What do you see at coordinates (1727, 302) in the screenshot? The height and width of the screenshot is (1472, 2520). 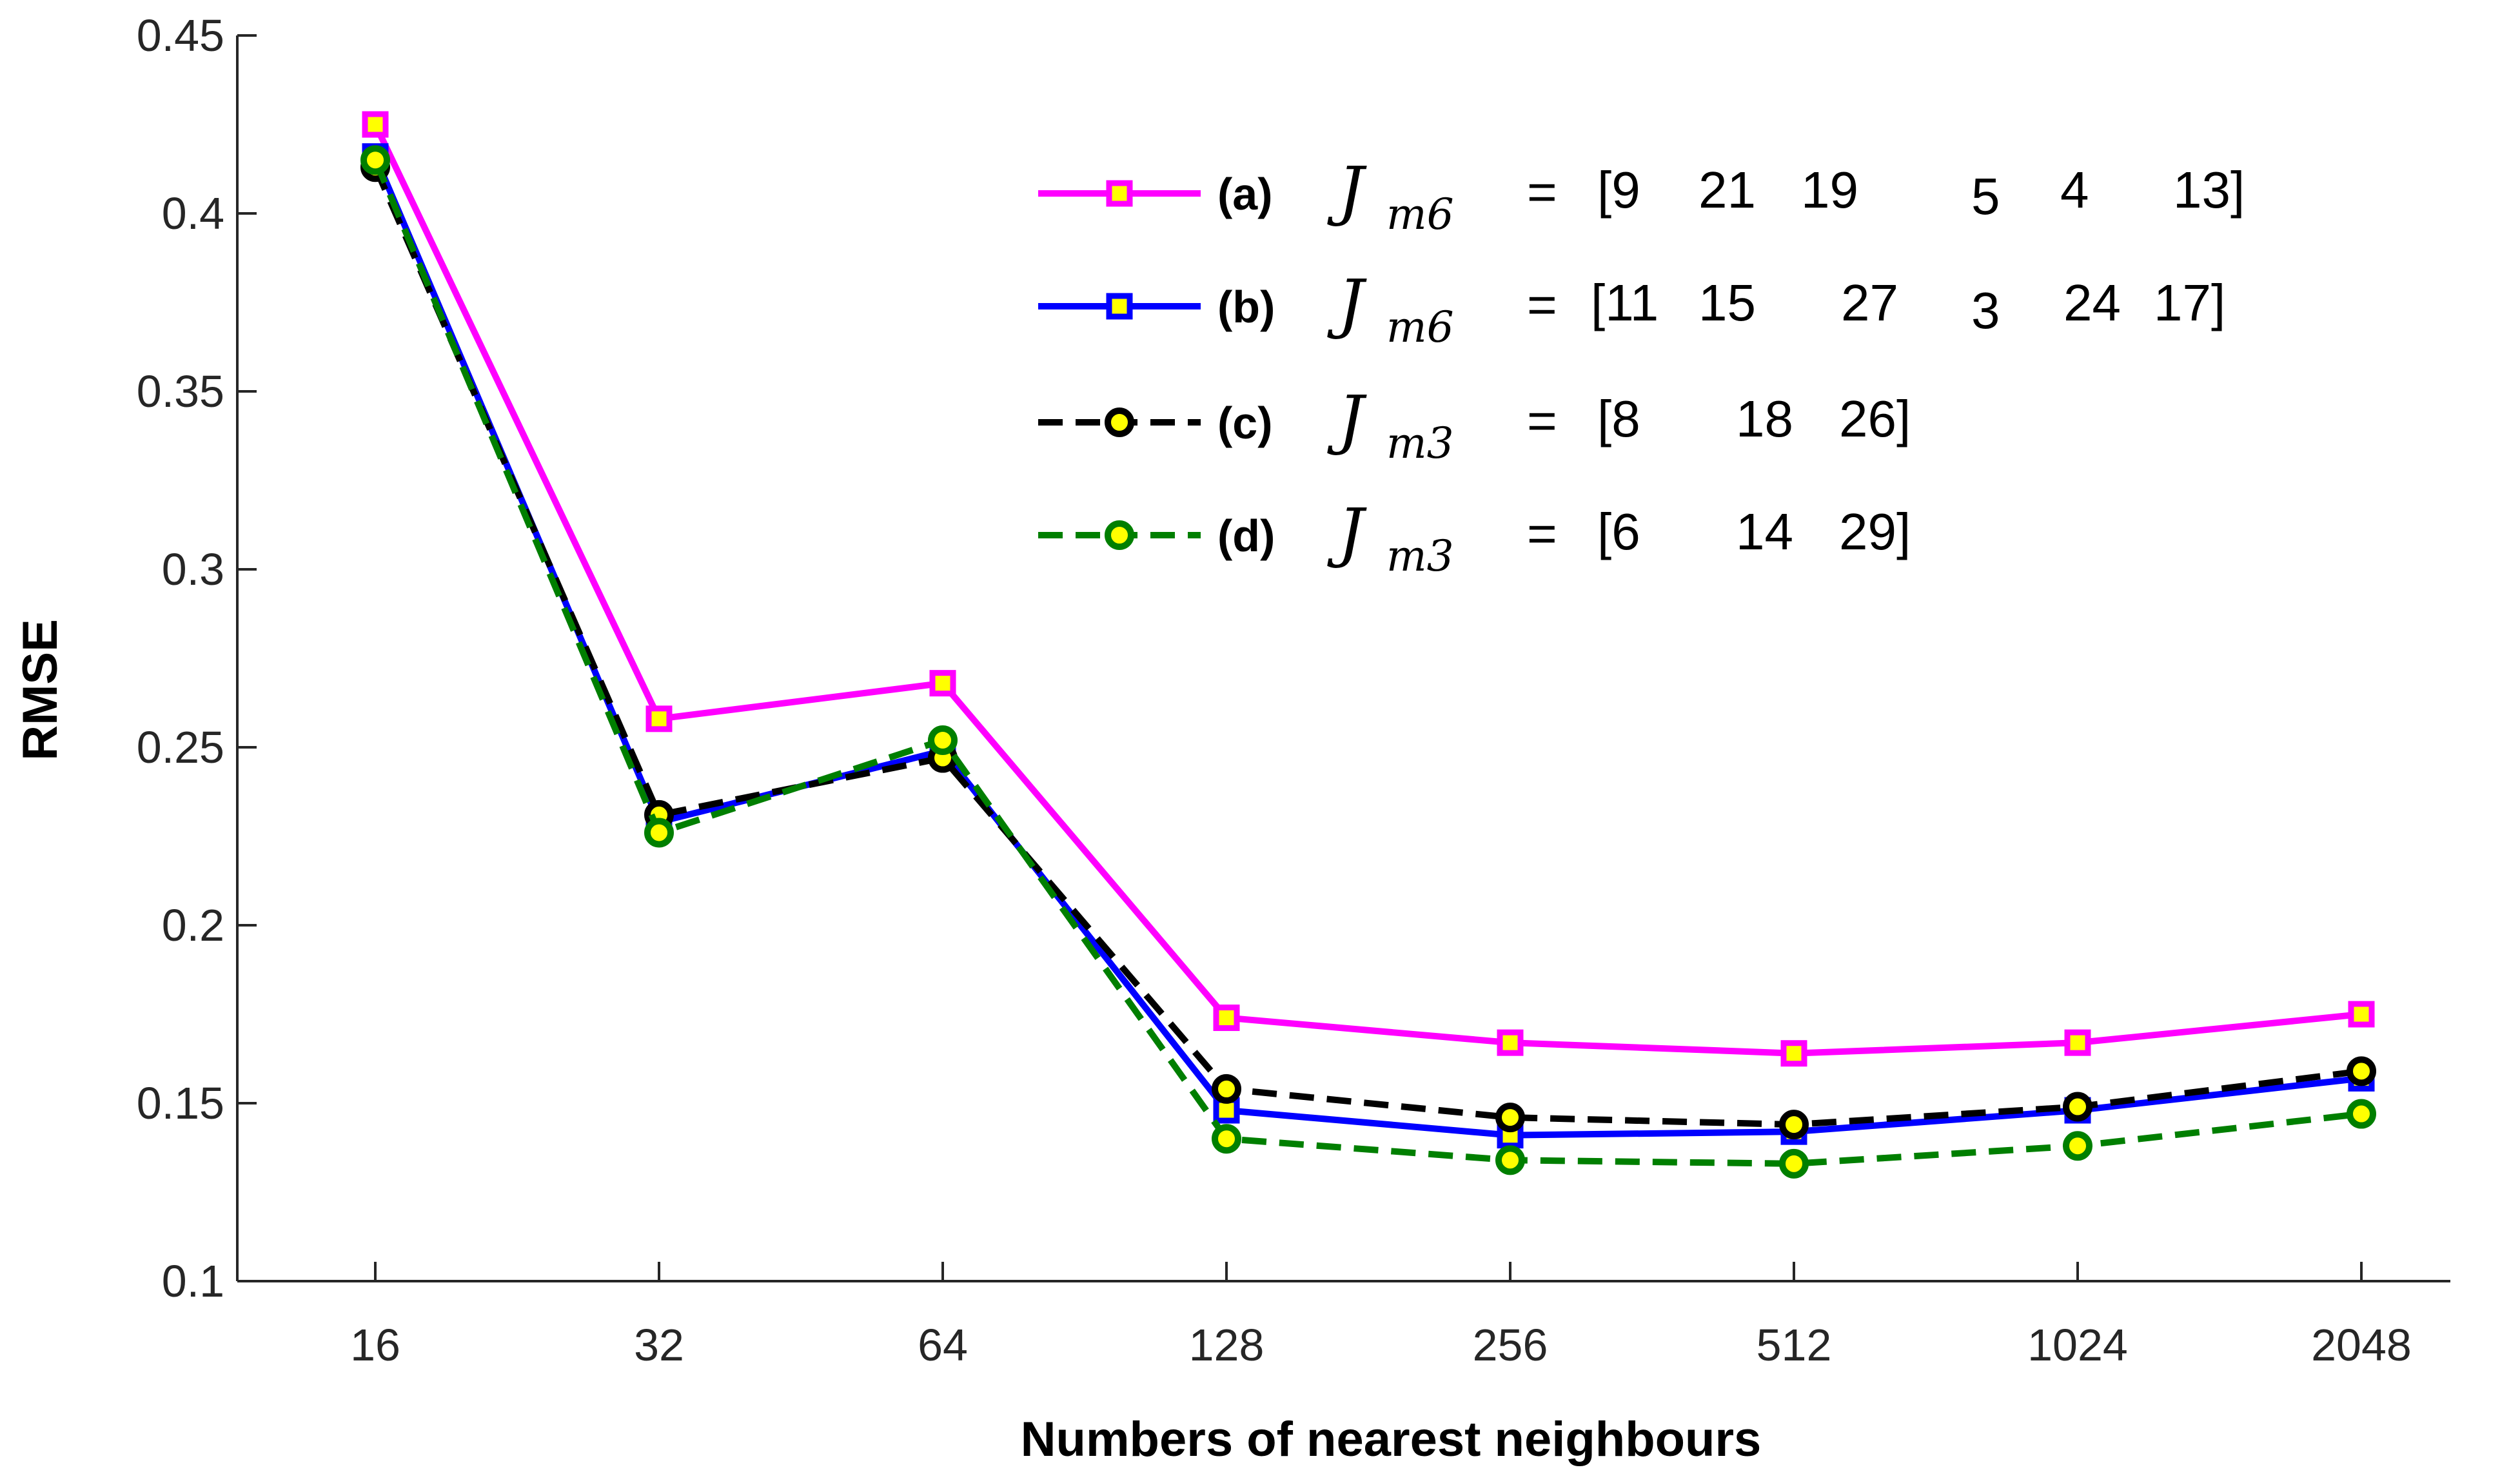 I see `legend-vector-value: 15` at bounding box center [1727, 302].